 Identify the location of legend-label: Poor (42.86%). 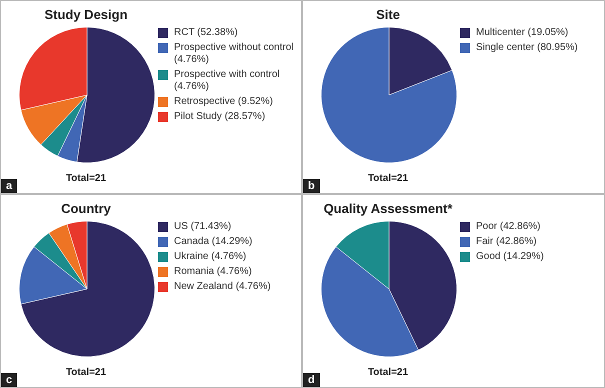
(508, 227).